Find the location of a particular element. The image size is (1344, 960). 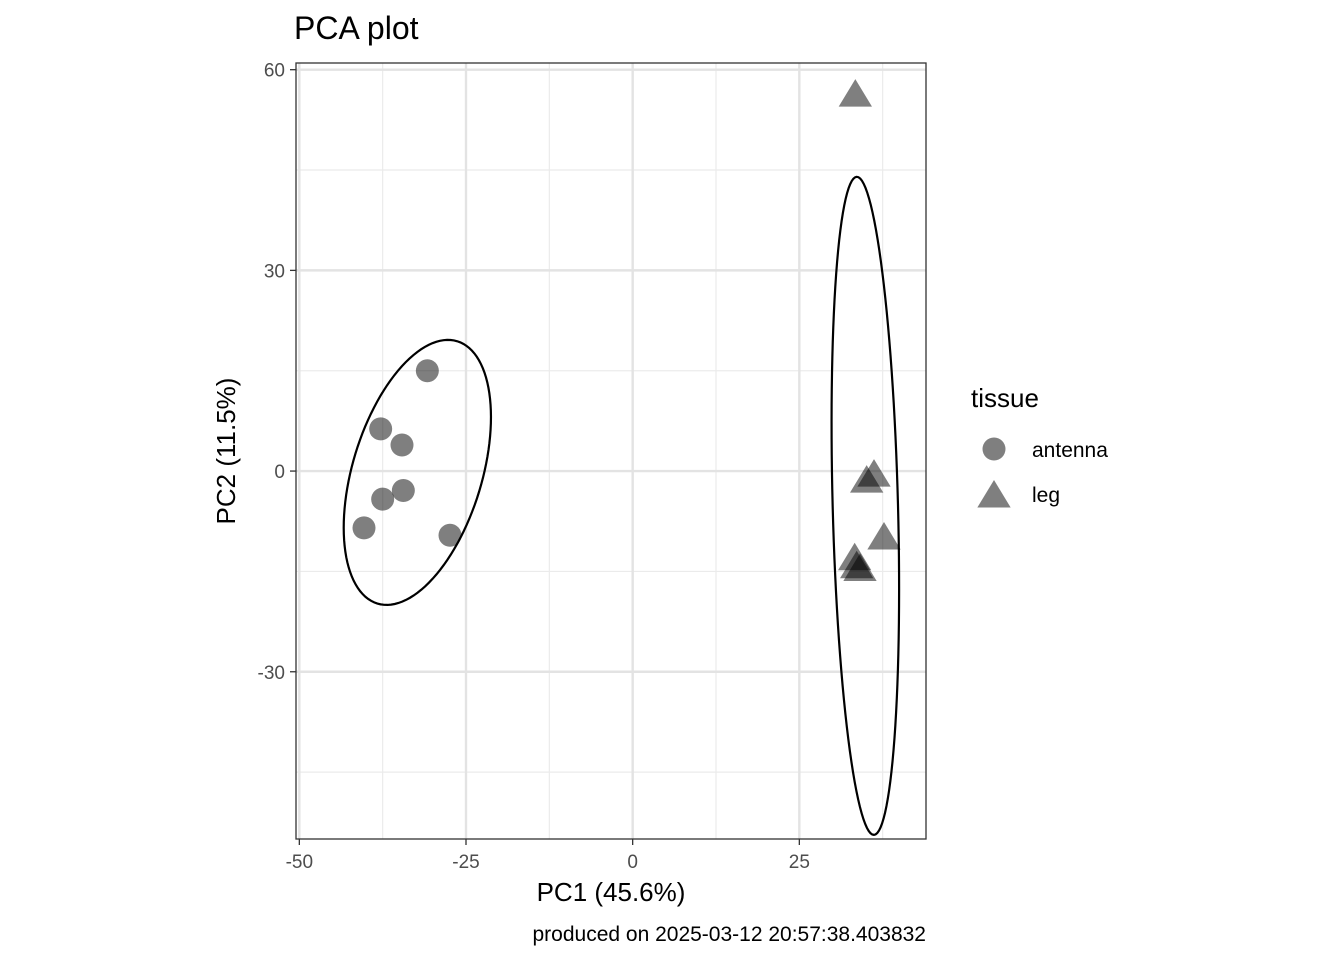

y-tick-label: 30 is located at coordinates (274, 271).